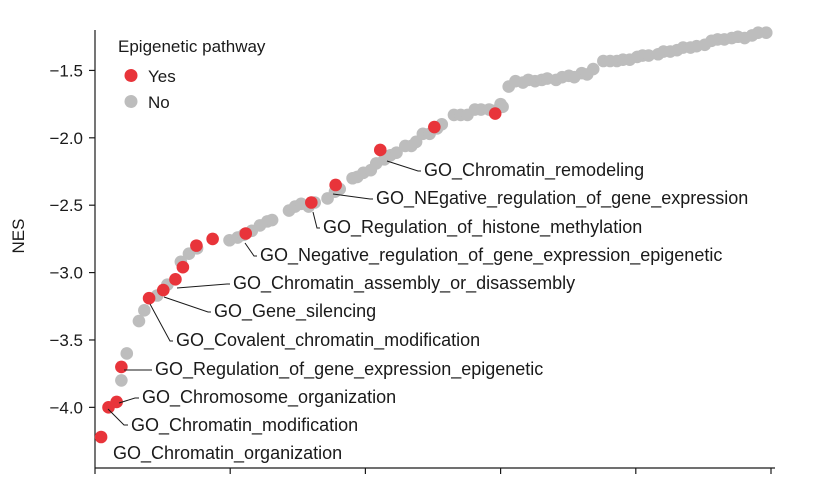 Image resolution: width=813 pixels, height=487 pixels. What do you see at coordinates (269, 397) in the screenshot?
I see `annotation-label: GO_Chromosome_organization` at bounding box center [269, 397].